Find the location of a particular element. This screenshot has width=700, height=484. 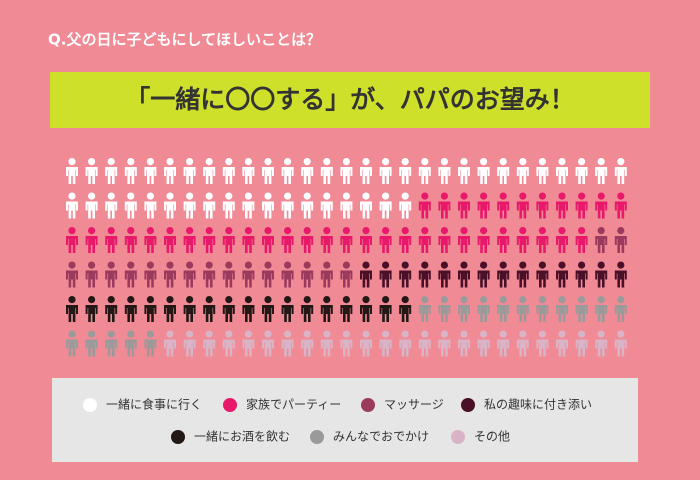

chart-title: 「一緒に〇〇する」が、パパのお望み！ is located at coordinates (350, 99).